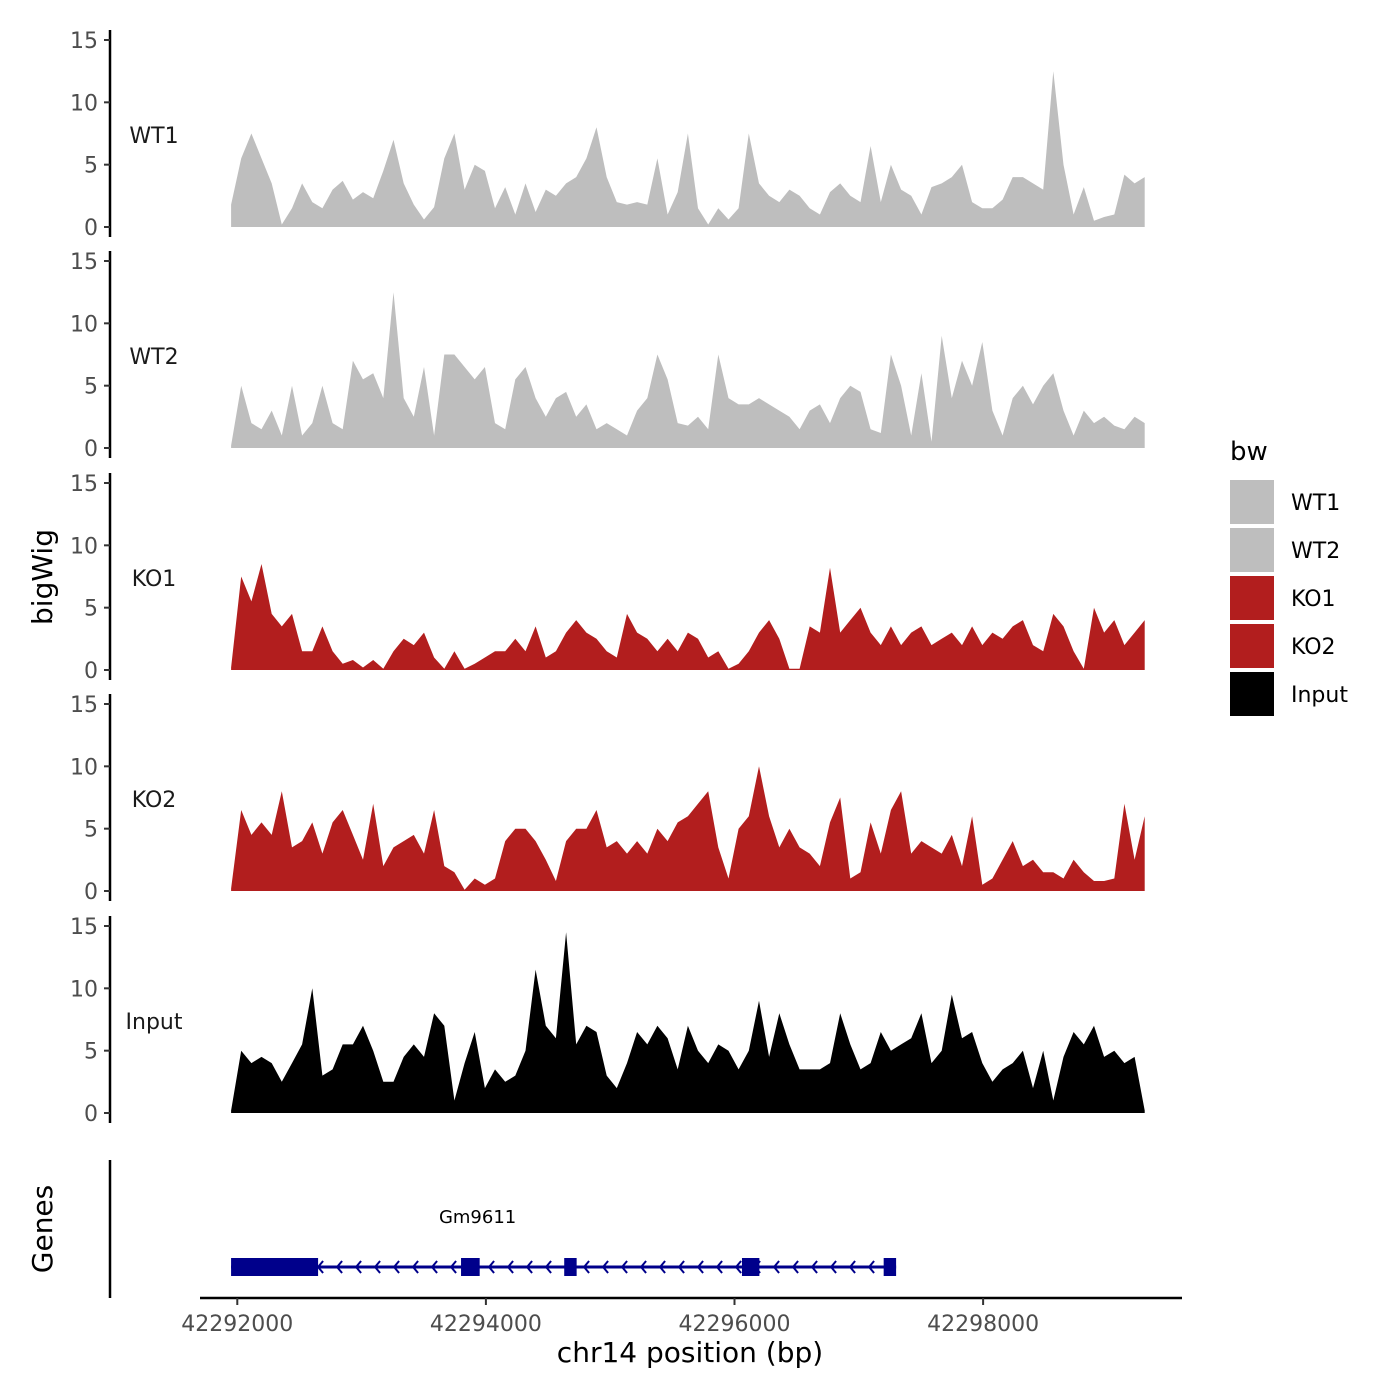 This screenshot has width=1400, height=1400. I want to click on legend-swatch-ko1, so click(1252, 598).